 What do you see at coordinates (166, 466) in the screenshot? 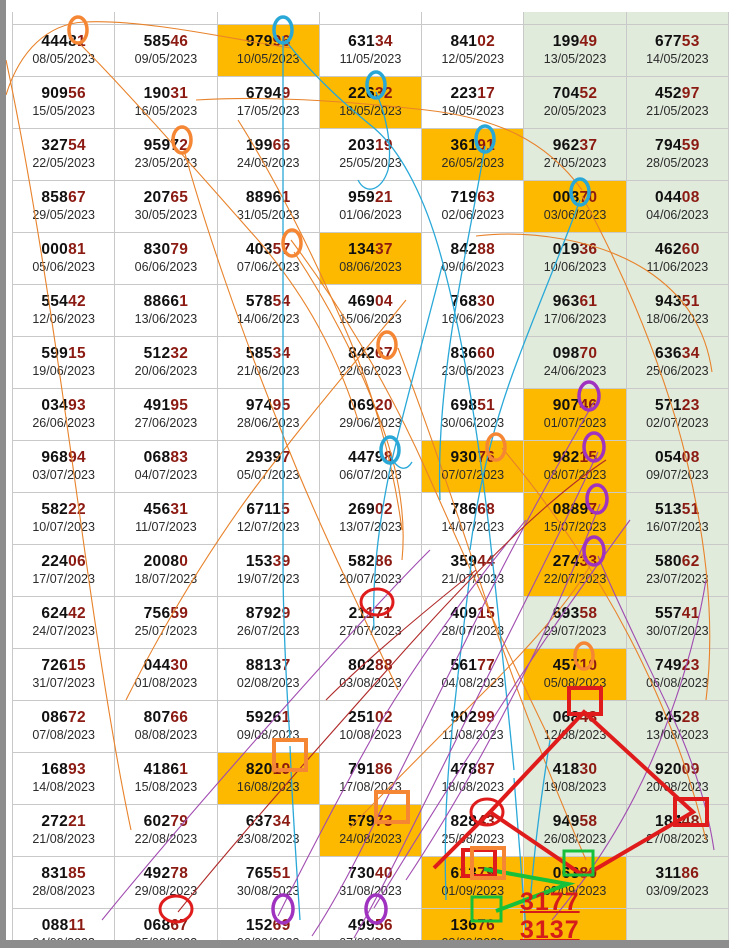
I see `draw-cell: 06883 04/07/2023` at bounding box center [166, 466].